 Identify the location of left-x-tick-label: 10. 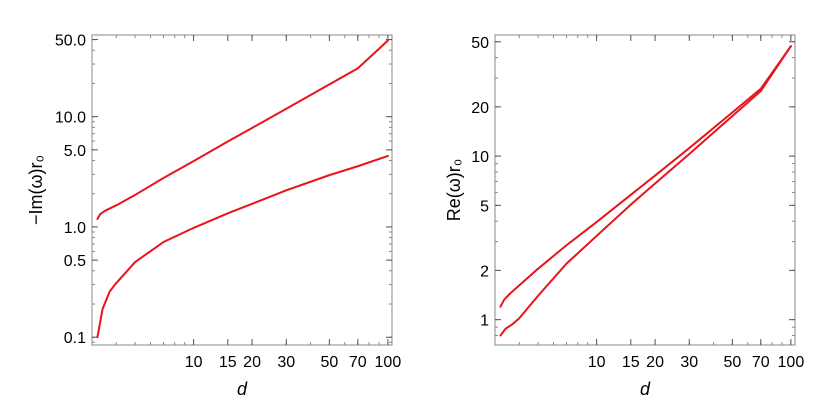
(194, 362).